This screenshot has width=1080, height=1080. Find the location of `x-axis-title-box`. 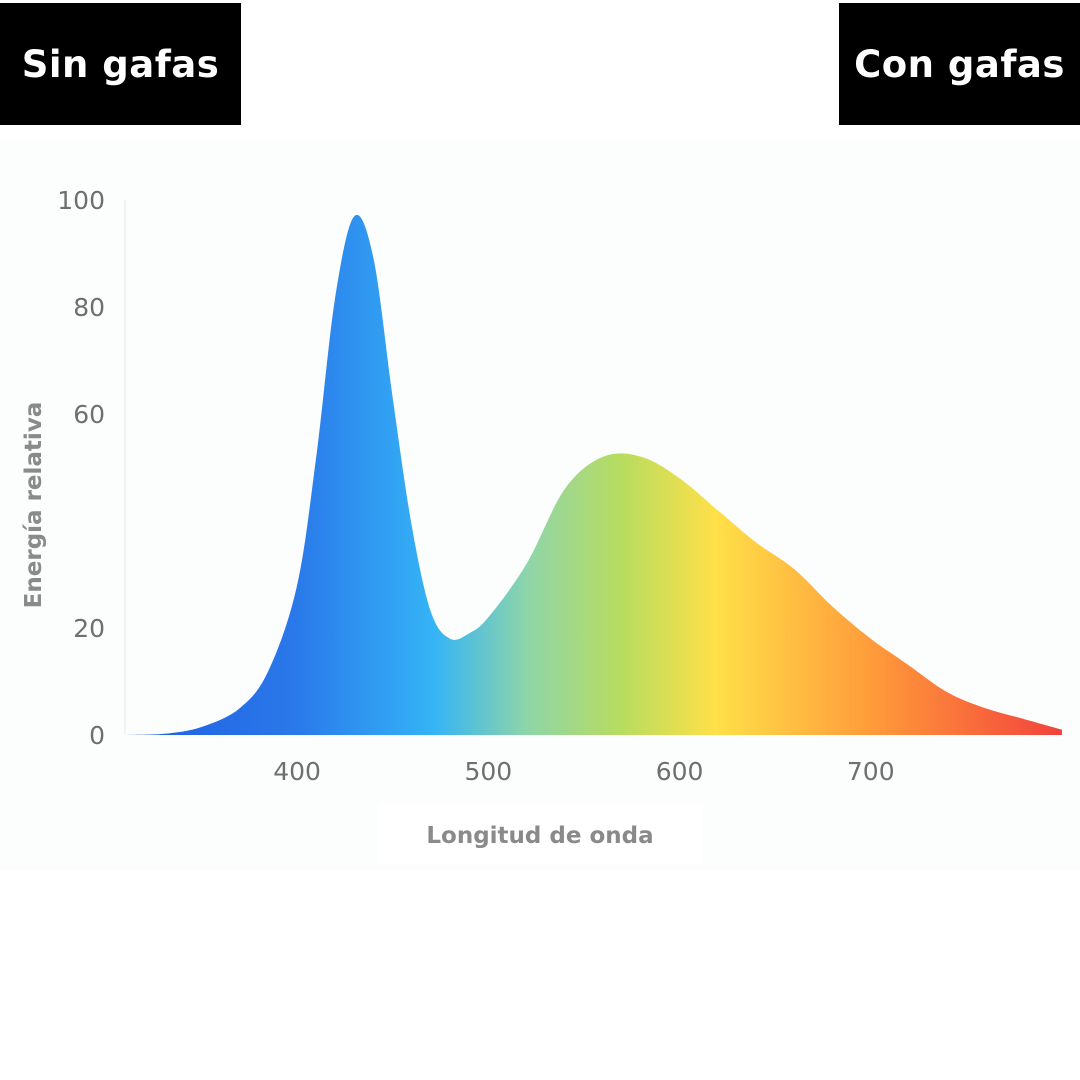

x-axis-title-box is located at coordinates (540, 834).